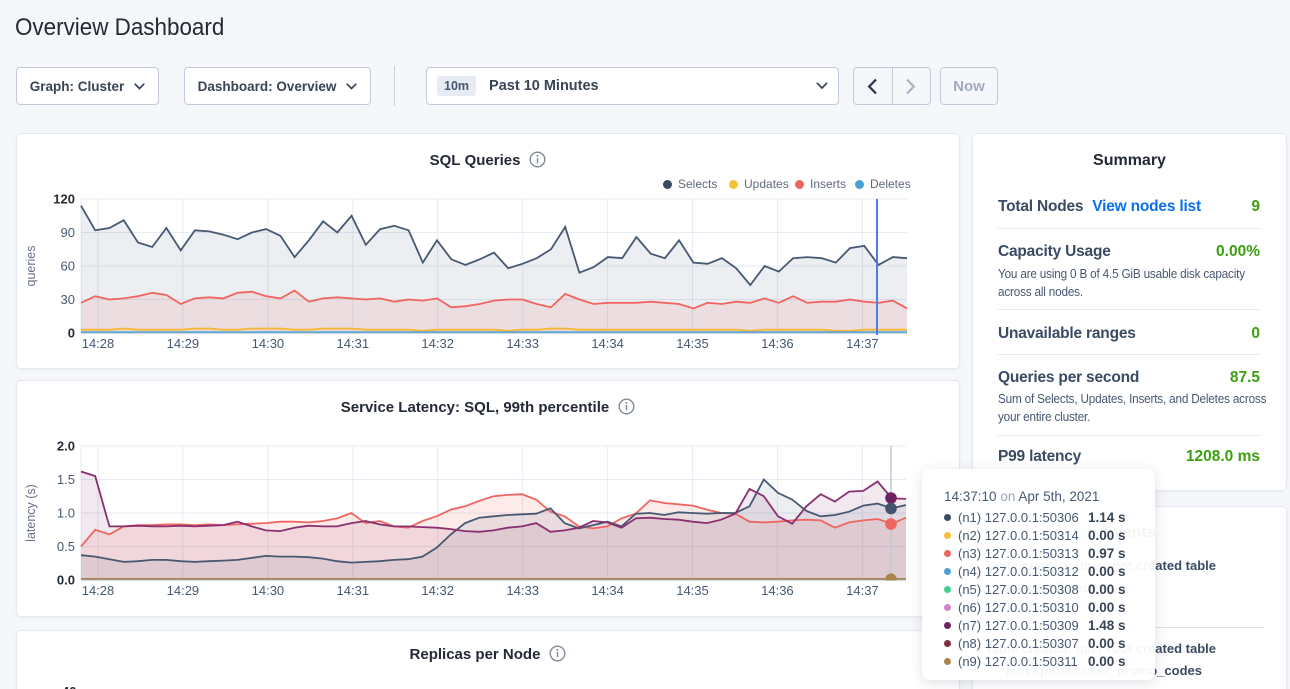 The width and height of the screenshot is (1290, 689). Describe the element at coordinates (31, 513) in the screenshot. I see `svg-text: latency (s)` at that location.